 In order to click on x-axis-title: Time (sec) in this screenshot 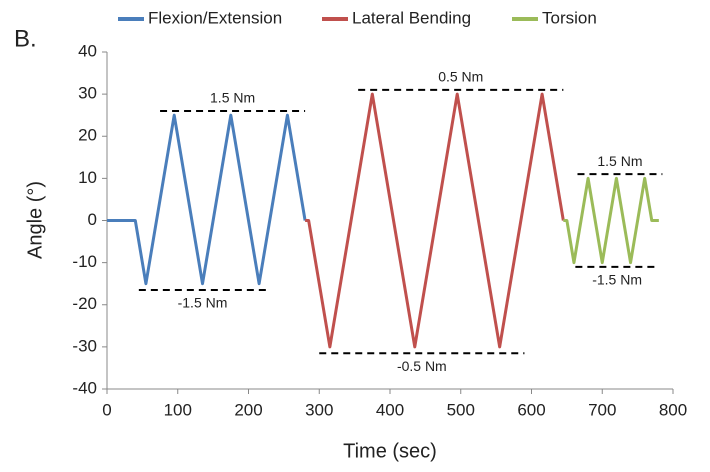, I will do `click(390, 451)`.